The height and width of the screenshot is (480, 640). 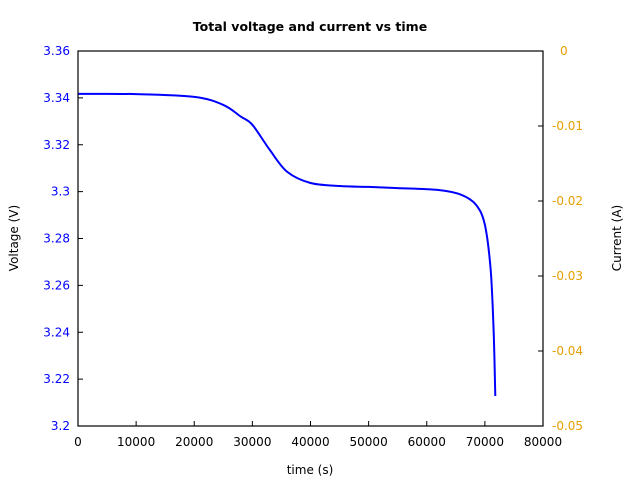 What do you see at coordinates (56, 51) in the screenshot?
I see `y-tick-label: 3.36` at bounding box center [56, 51].